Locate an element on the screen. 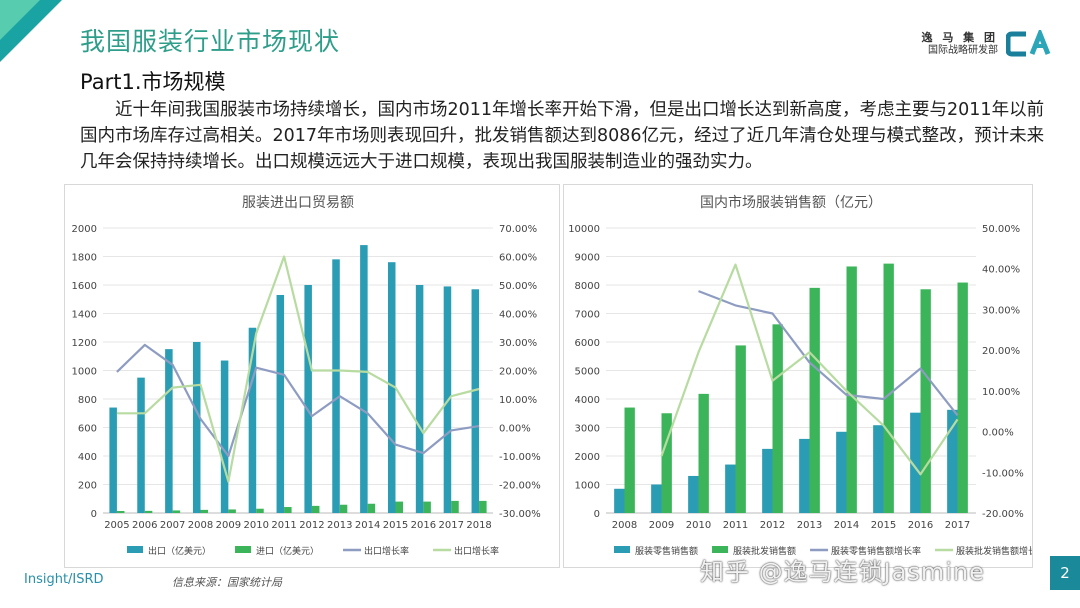 The image size is (1080, 608). y-left-tick-label: 8000 is located at coordinates (587, 286).